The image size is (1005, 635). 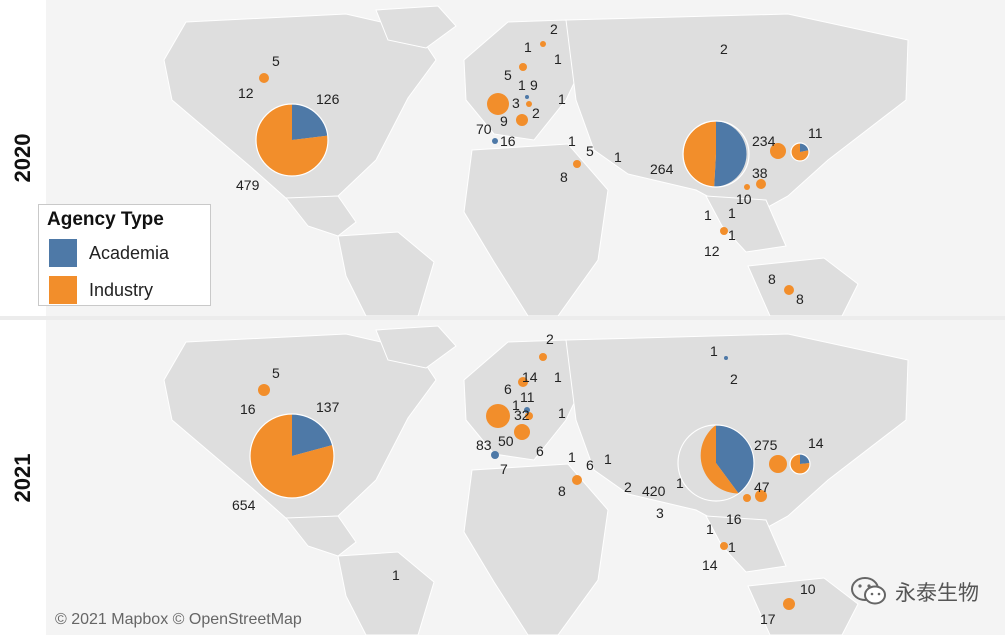 What do you see at coordinates (63, 253) in the screenshot?
I see `legend-swatch-academia` at bounding box center [63, 253].